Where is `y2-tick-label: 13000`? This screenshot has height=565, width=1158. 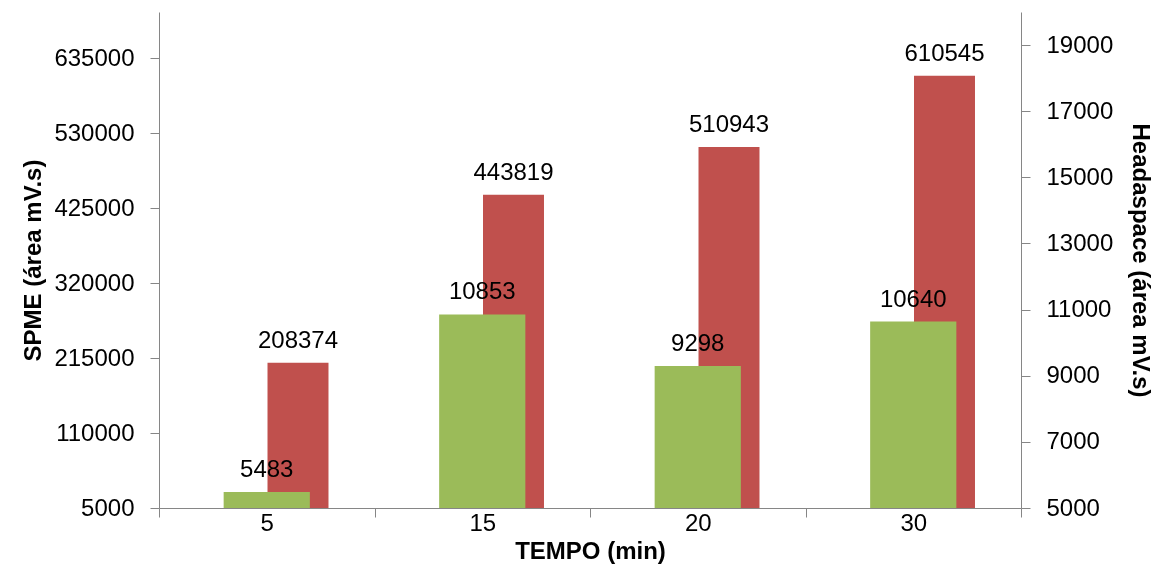
y2-tick-label: 13000 is located at coordinates (1080, 242).